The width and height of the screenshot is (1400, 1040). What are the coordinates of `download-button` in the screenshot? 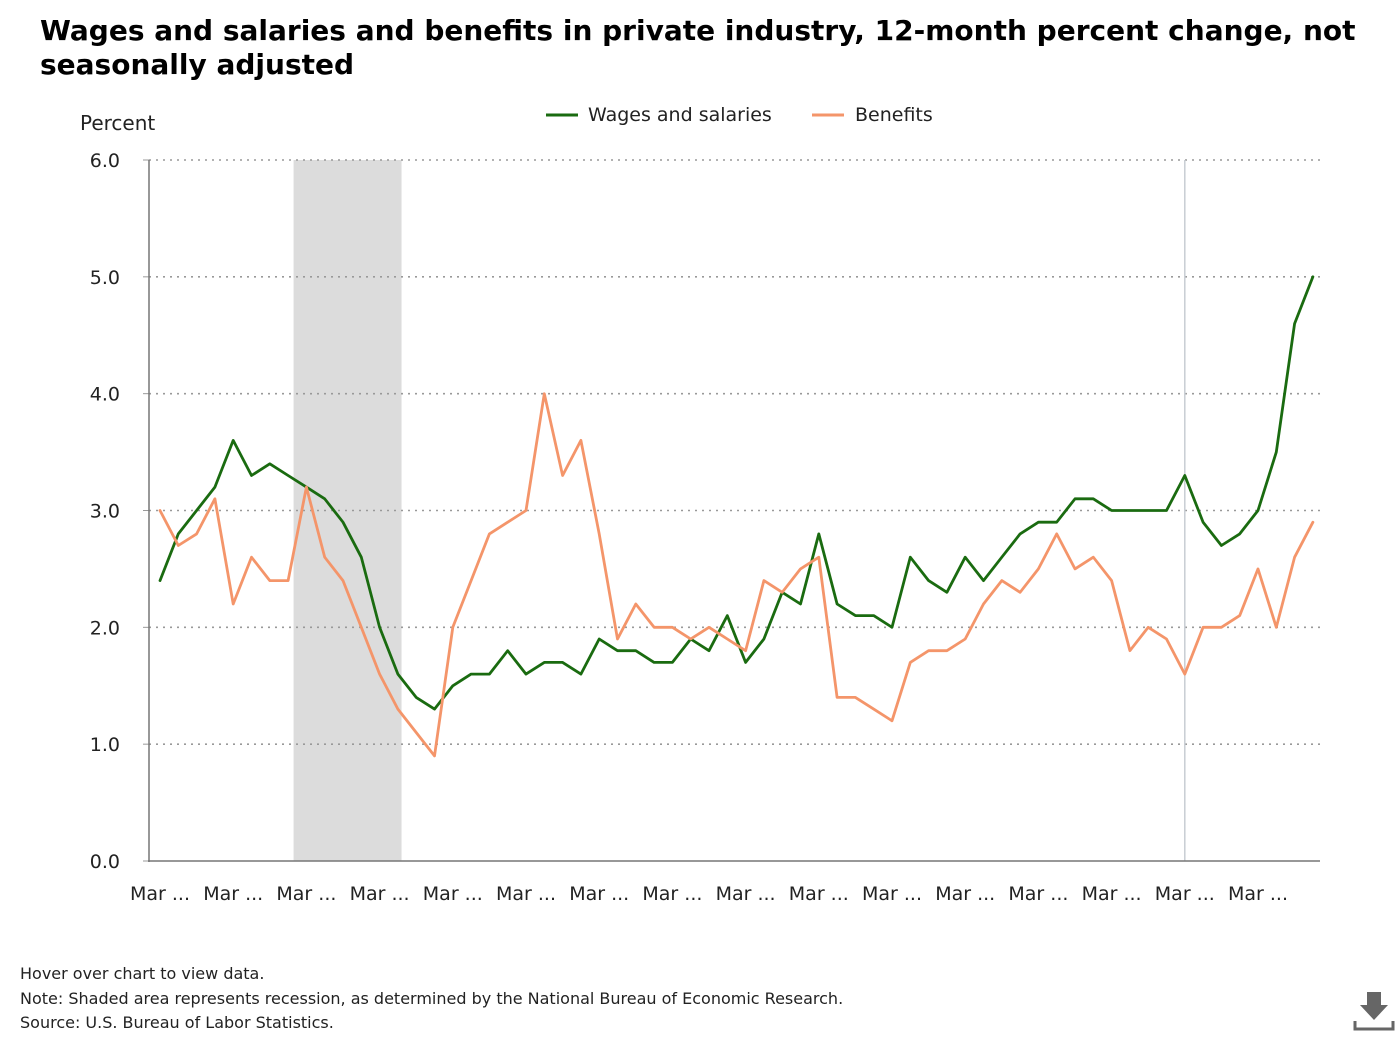 It's located at (1374, 1012).